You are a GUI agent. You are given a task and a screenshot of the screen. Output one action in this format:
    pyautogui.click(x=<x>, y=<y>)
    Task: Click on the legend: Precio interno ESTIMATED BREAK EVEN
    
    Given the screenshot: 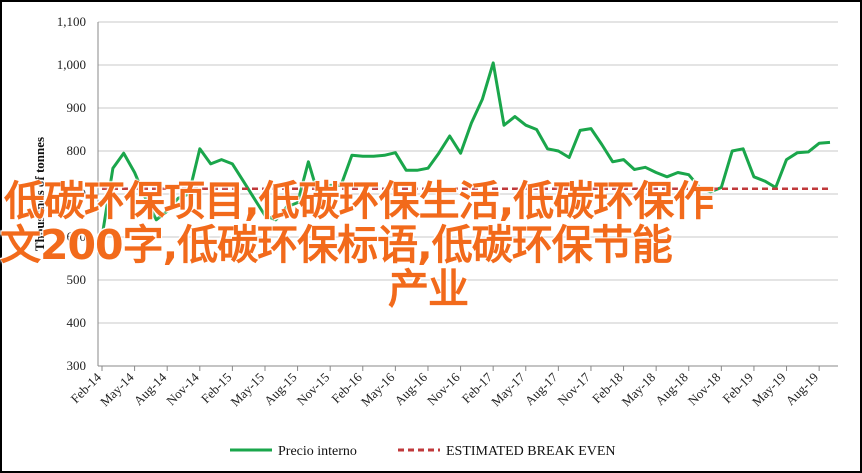 What is the action you would take?
    pyautogui.click(x=423, y=451)
    